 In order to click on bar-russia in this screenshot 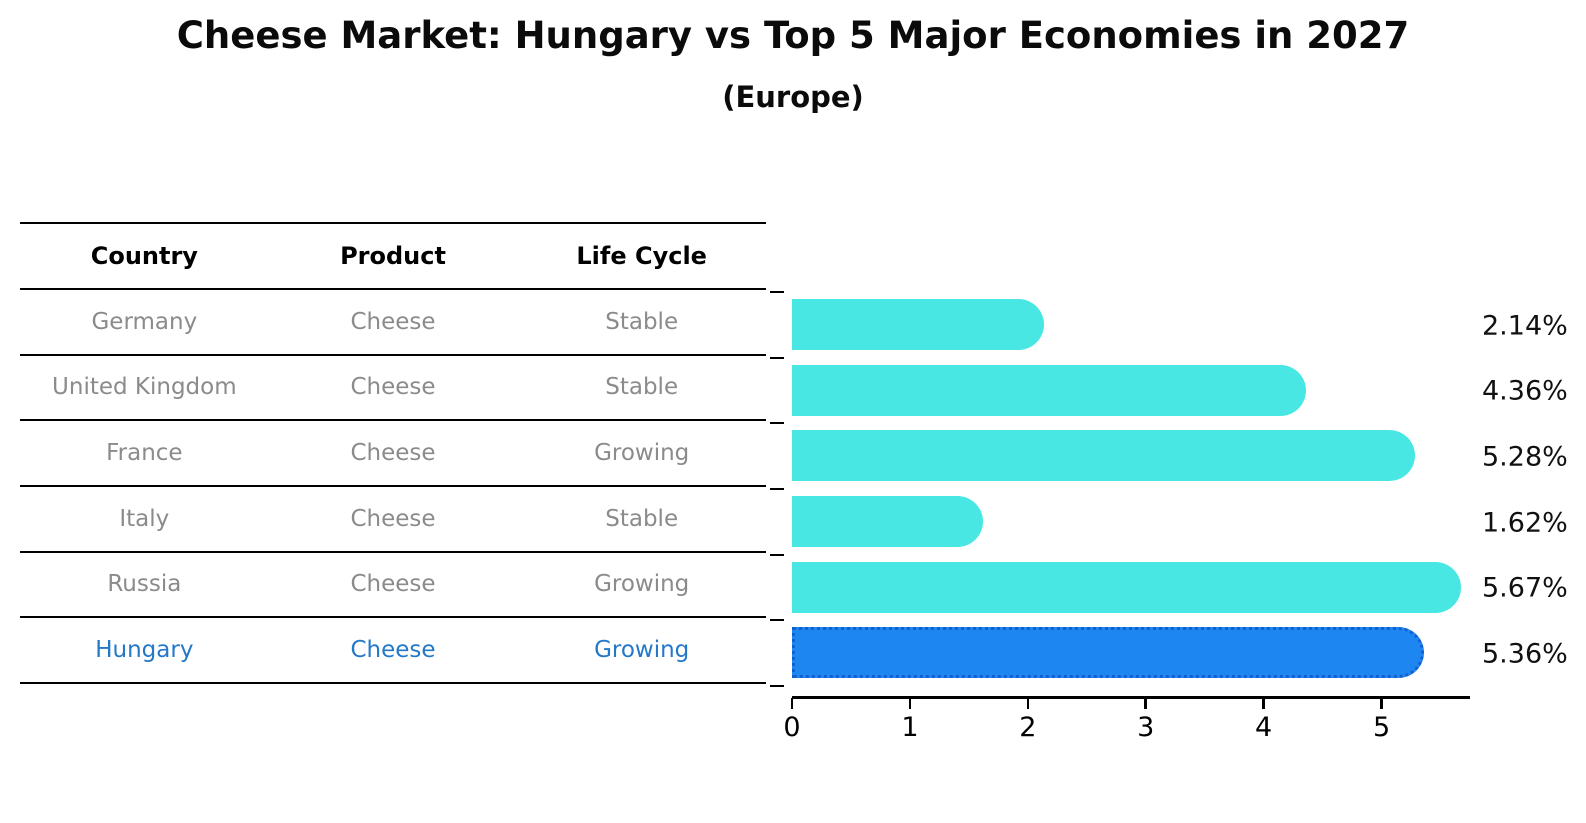, I will do `click(1126, 587)`.